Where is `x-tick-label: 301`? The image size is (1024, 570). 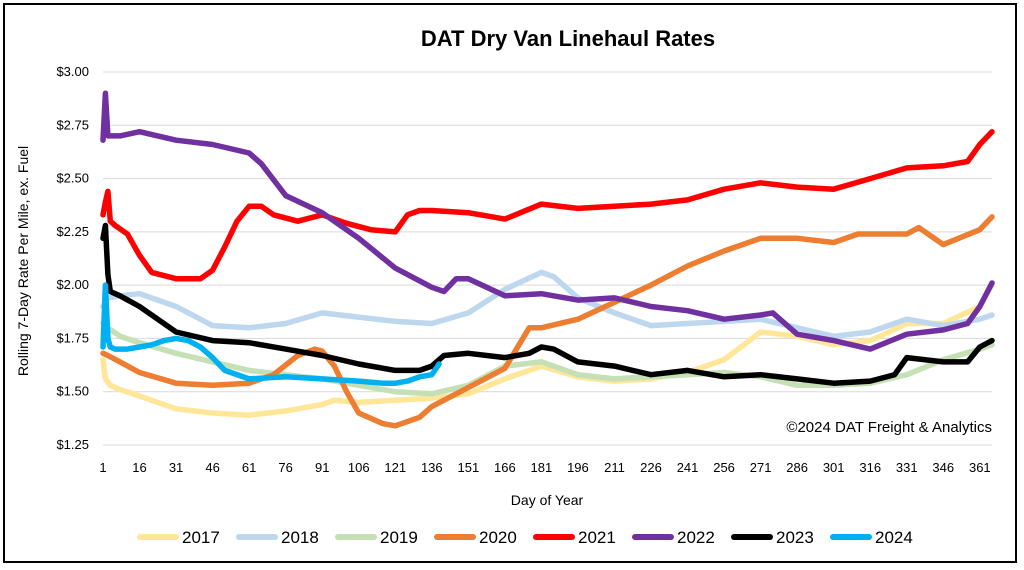 x-tick-label: 301 is located at coordinates (834, 467).